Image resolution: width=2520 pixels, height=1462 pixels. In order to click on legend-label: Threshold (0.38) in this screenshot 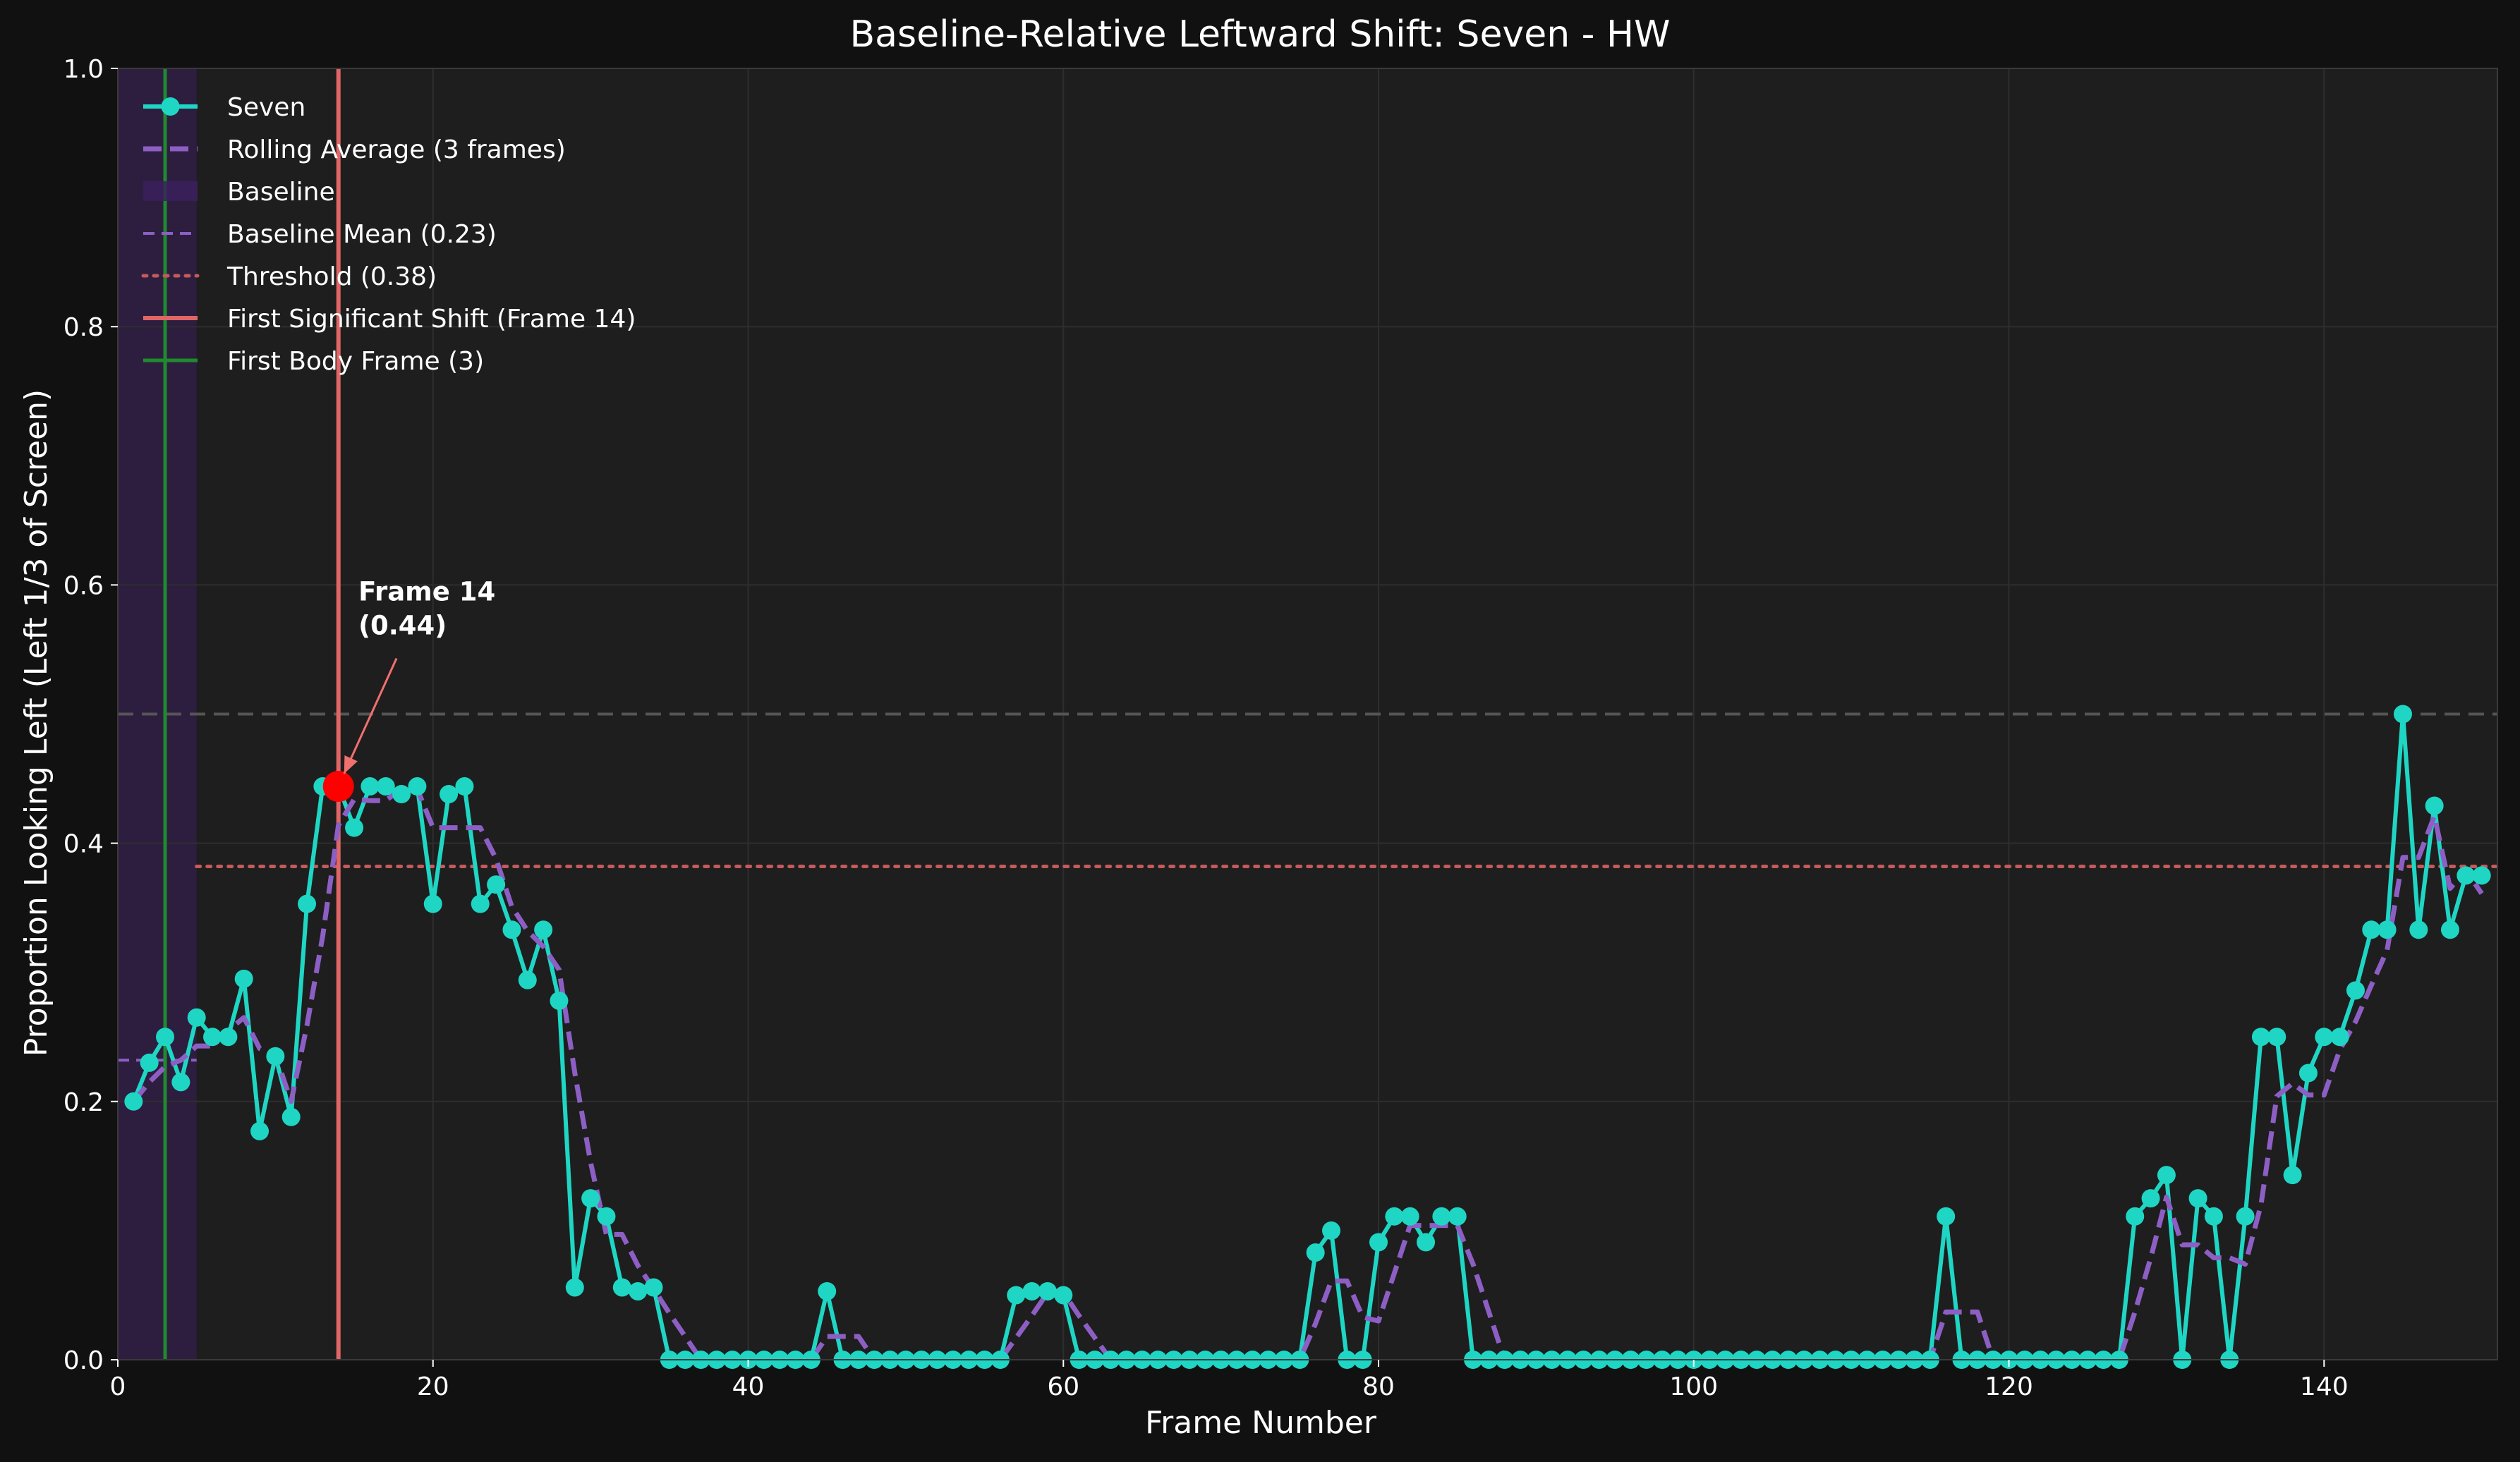, I will do `click(332, 276)`.